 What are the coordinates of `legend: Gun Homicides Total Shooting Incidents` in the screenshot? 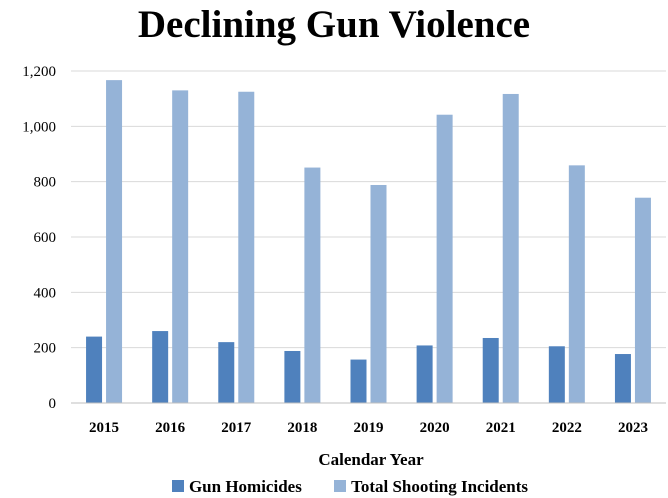 It's located at (334, 487).